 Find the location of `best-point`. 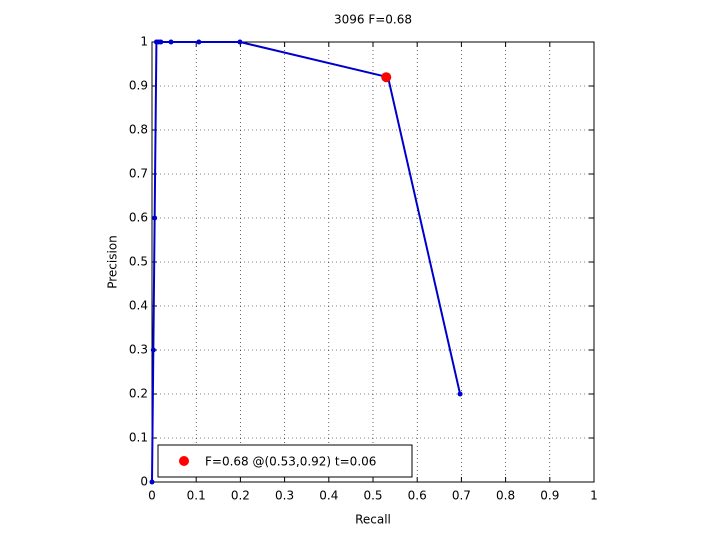

best-point is located at coordinates (386, 77).